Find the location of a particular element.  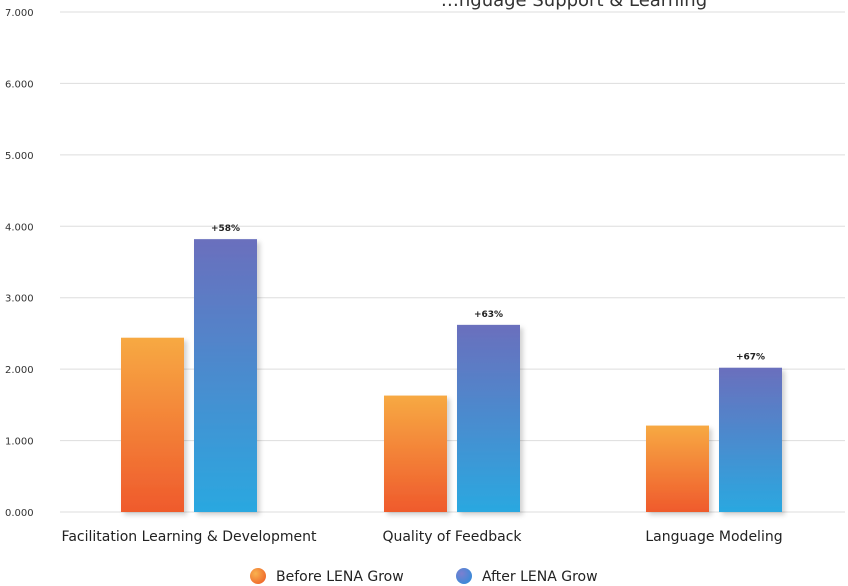

data-label: +63% is located at coordinates (488, 315).